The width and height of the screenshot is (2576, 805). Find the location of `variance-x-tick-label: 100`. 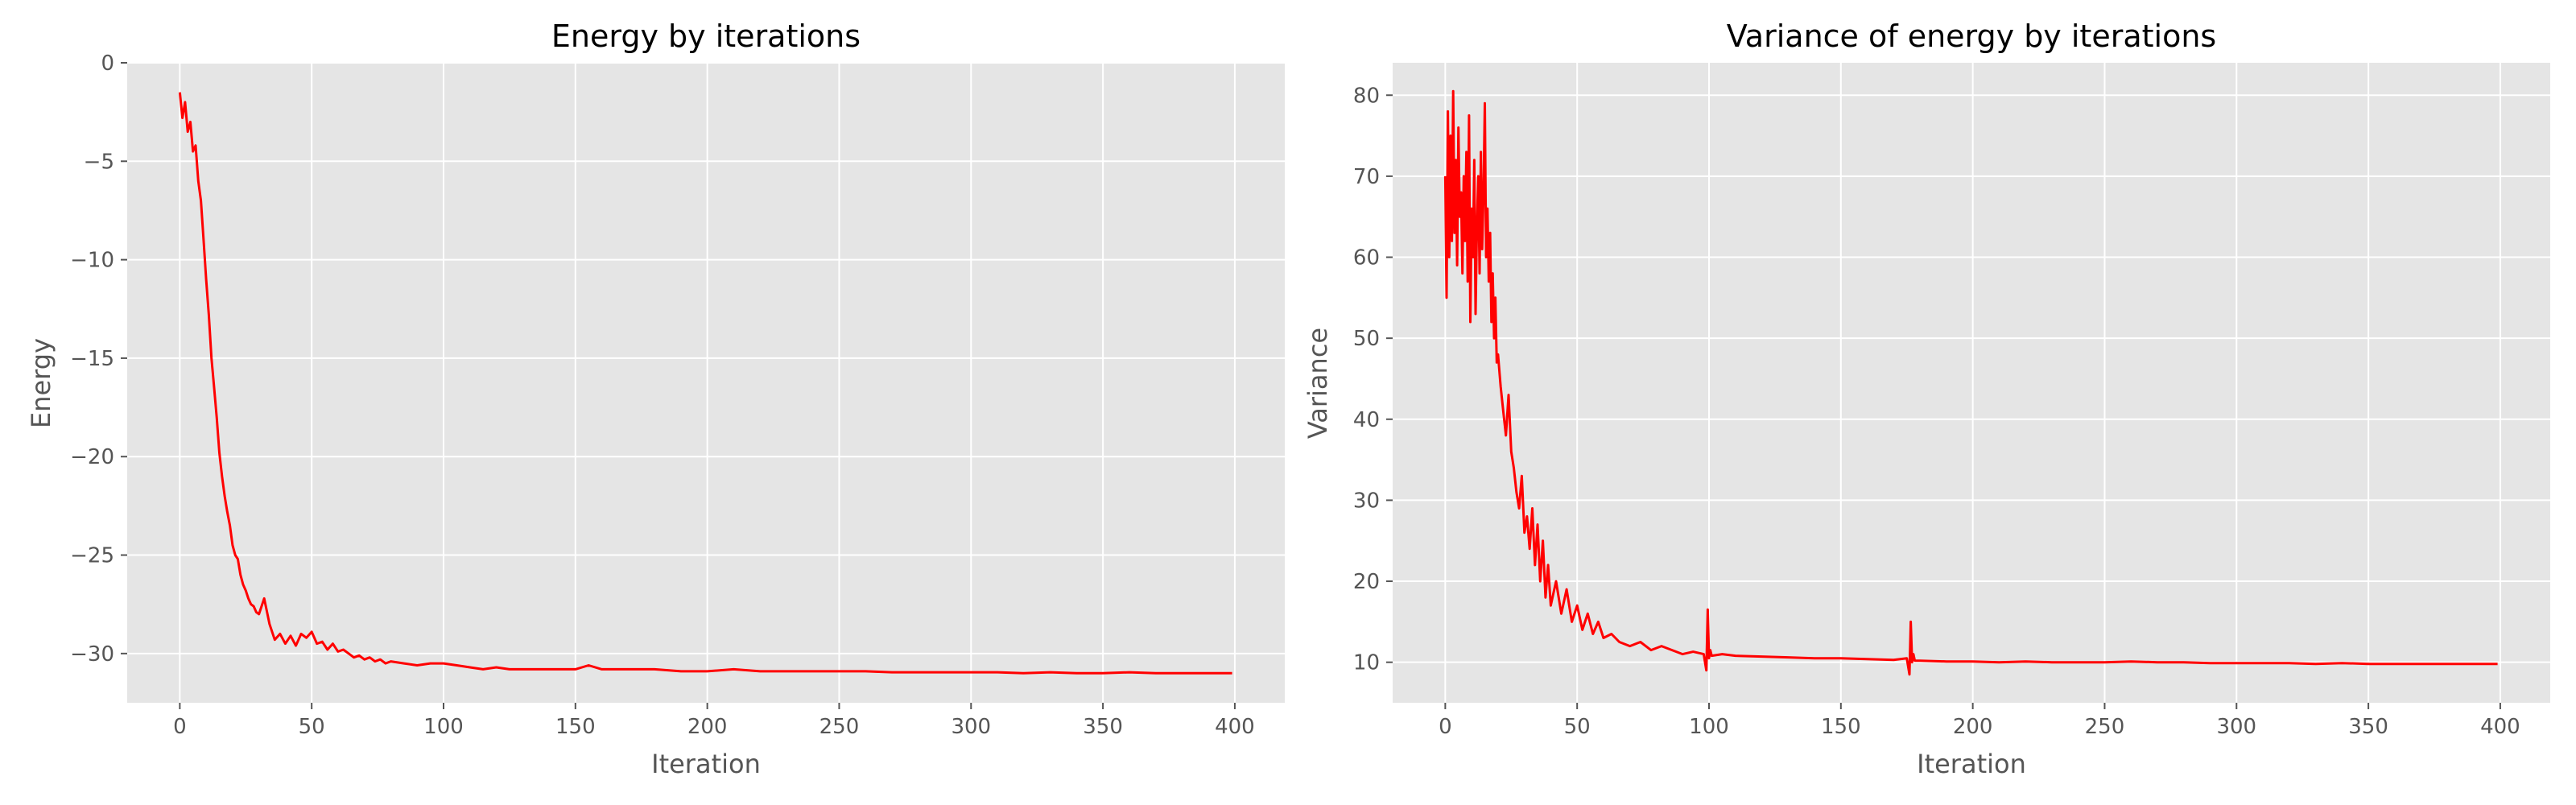

variance-x-tick-label: 100 is located at coordinates (1709, 727).